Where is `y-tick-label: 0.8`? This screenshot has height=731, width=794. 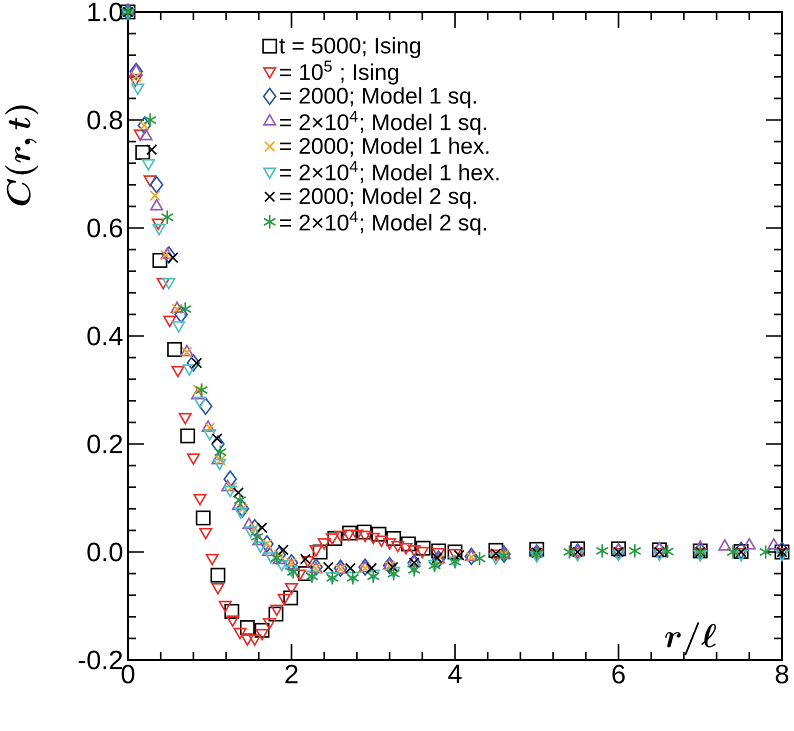 y-tick-label: 0.8 is located at coordinates (104, 120).